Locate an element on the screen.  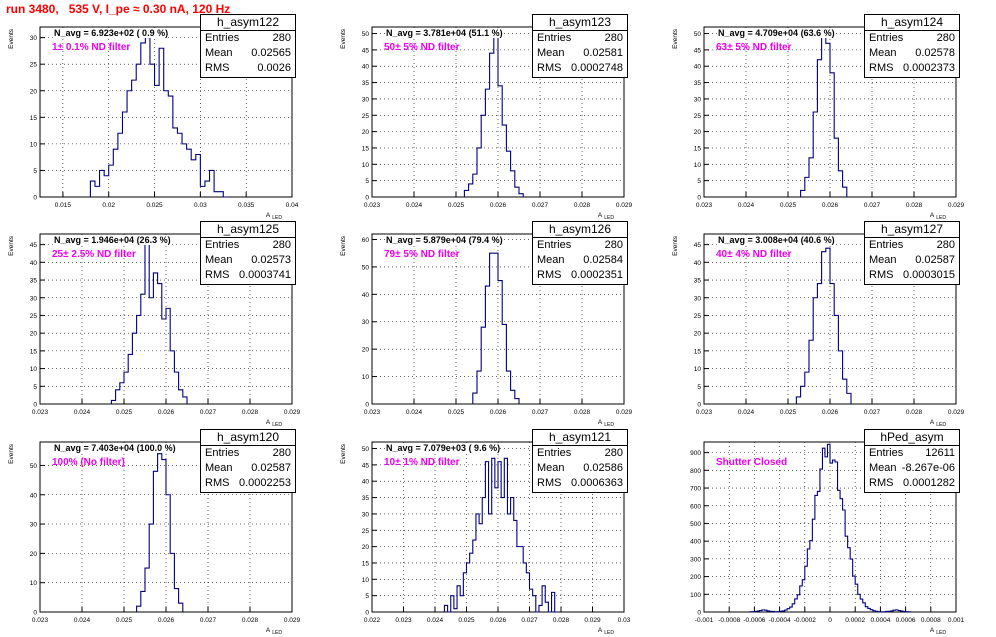
stats-box-title: h_asym122 is located at coordinates (248, 23).